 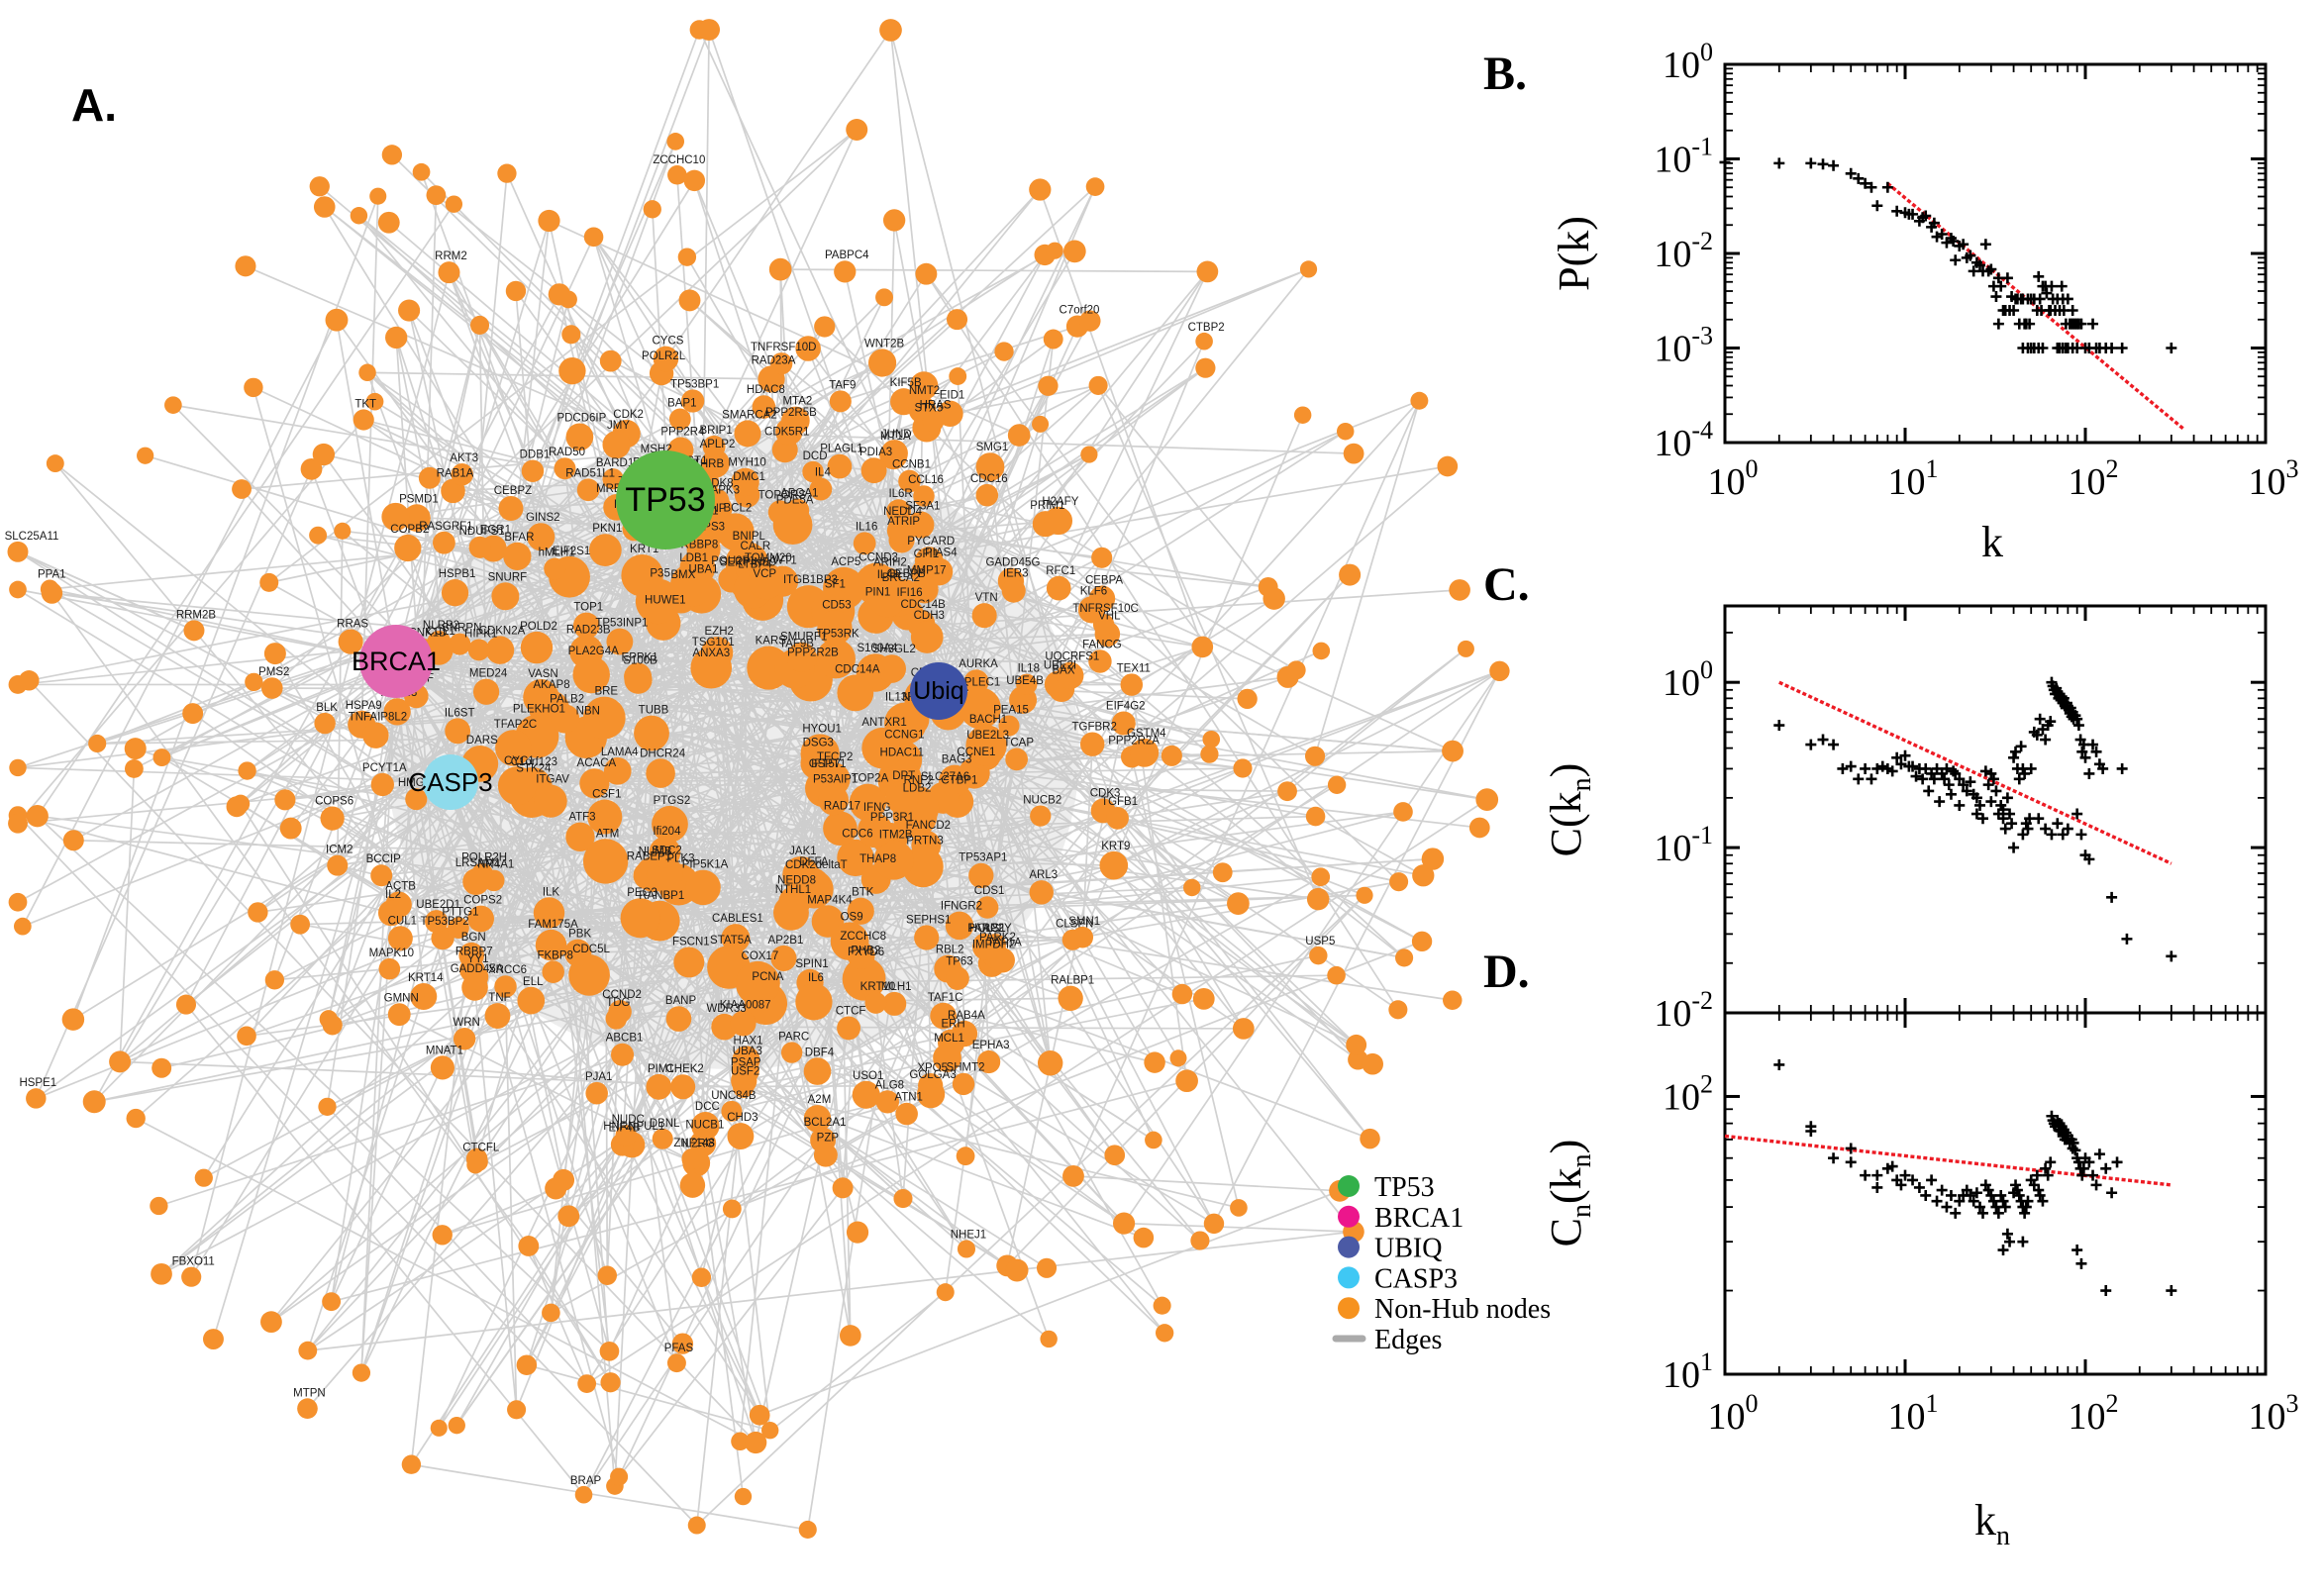 What do you see at coordinates (590, 473) in the screenshot?
I see `gene-label: RAD51L1` at bounding box center [590, 473].